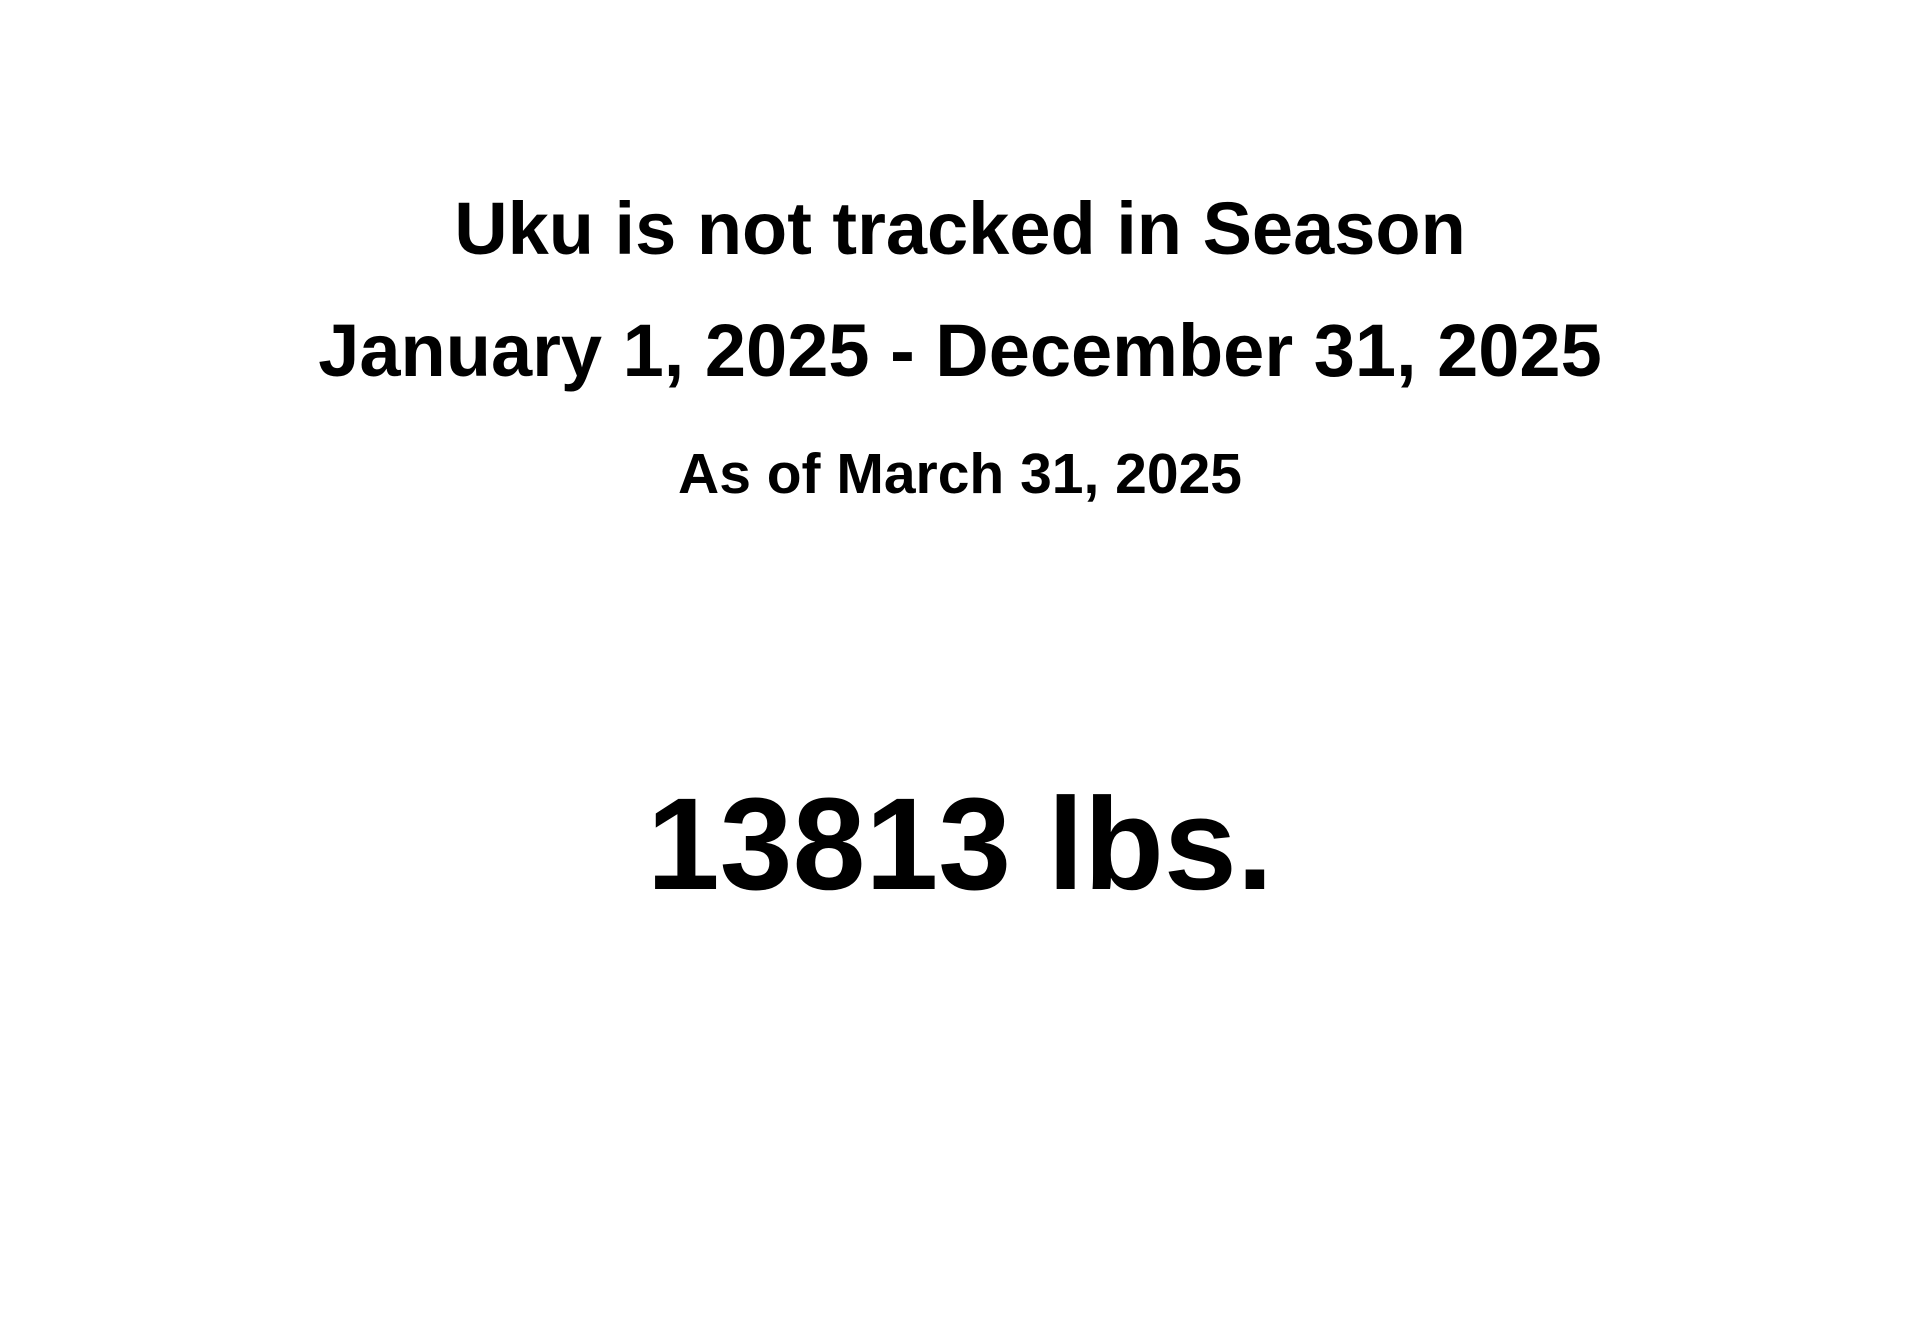 The width and height of the screenshot is (1920, 1344). What do you see at coordinates (960, 474) in the screenshot?
I see `as-of-date: As of March 31, 2025` at bounding box center [960, 474].